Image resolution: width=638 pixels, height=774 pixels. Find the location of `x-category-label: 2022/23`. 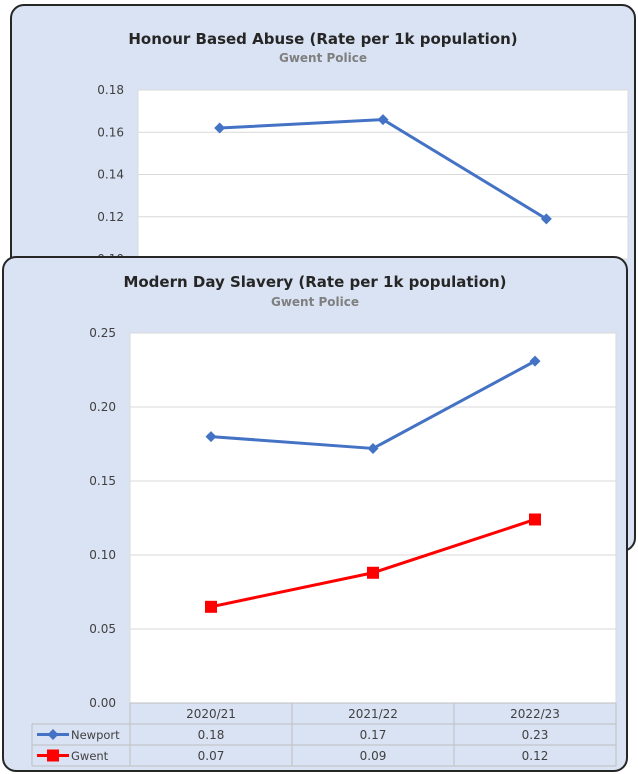

x-category-label: 2022/23 is located at coordinates (535, 714).